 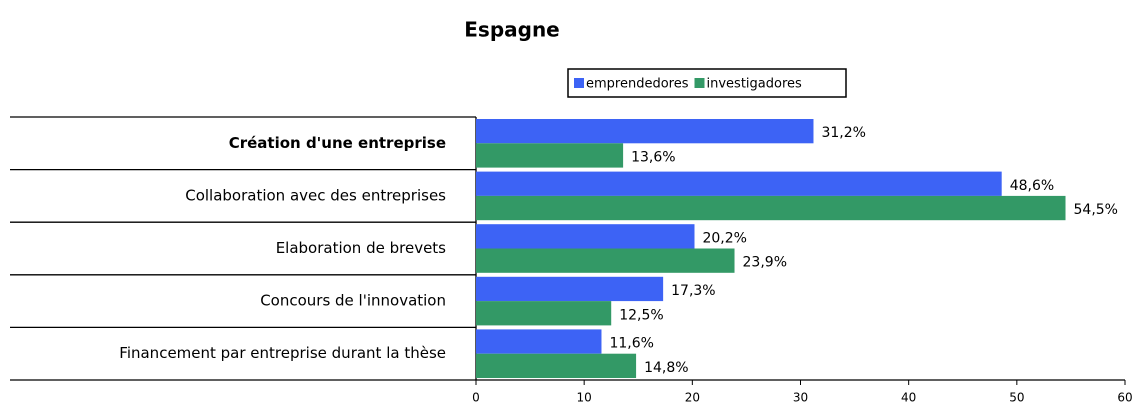 I want to click on value-label: 12,5%, so click(x=641, y=315).